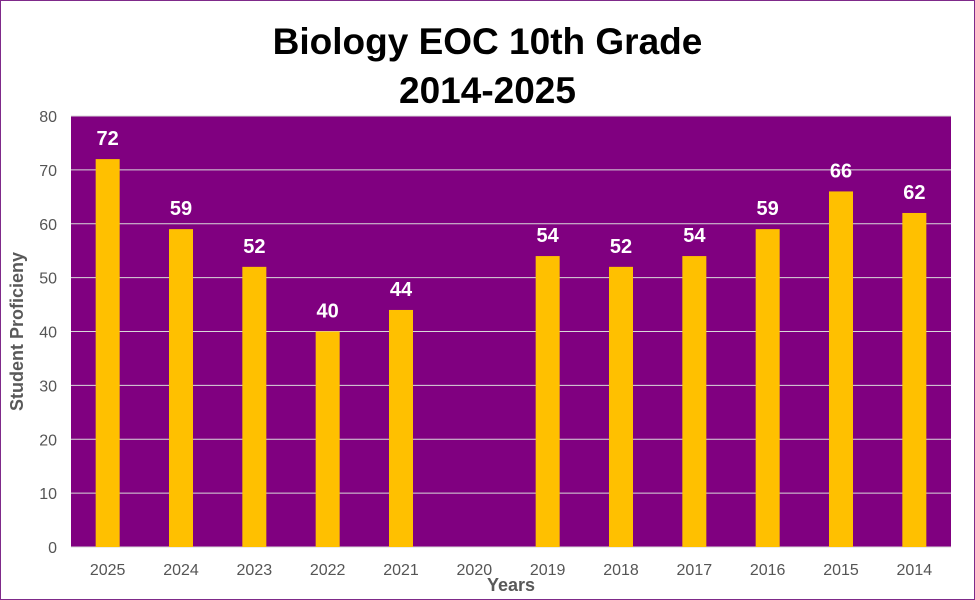 This screenshot has height=600, width=975. What do you see at coordinates (621, 570) in the screenshot?
I see `x-tick-label: 2018` at bounding box center [621, 570].